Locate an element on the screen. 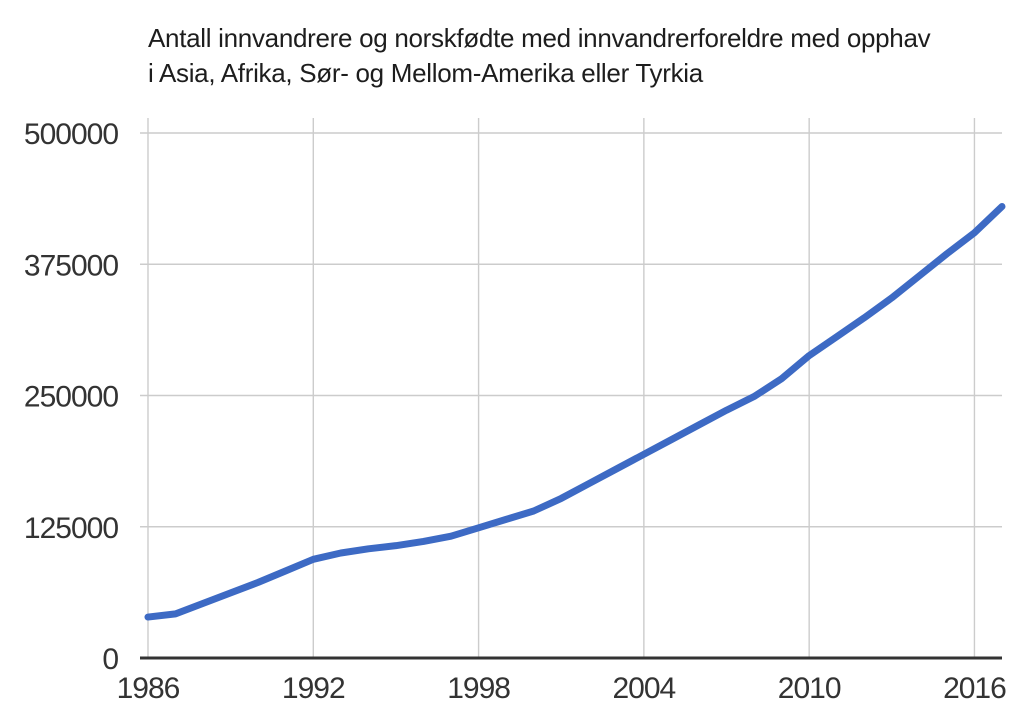 This screenshot has width=1024, height=715. x-tick-label-2016: 2016 is located at coordinates (974, 688).